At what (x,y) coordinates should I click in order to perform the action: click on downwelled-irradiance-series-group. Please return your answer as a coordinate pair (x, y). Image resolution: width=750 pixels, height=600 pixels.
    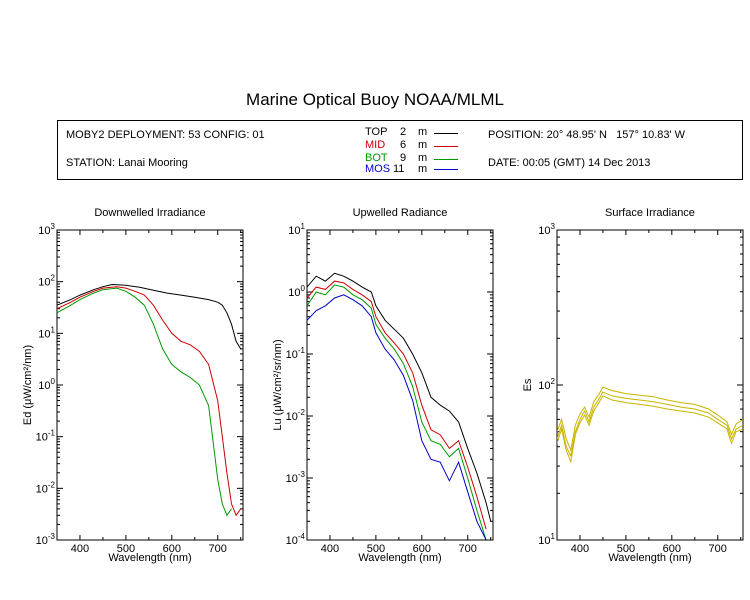
    Looking at the image, I should click on (149, 400).